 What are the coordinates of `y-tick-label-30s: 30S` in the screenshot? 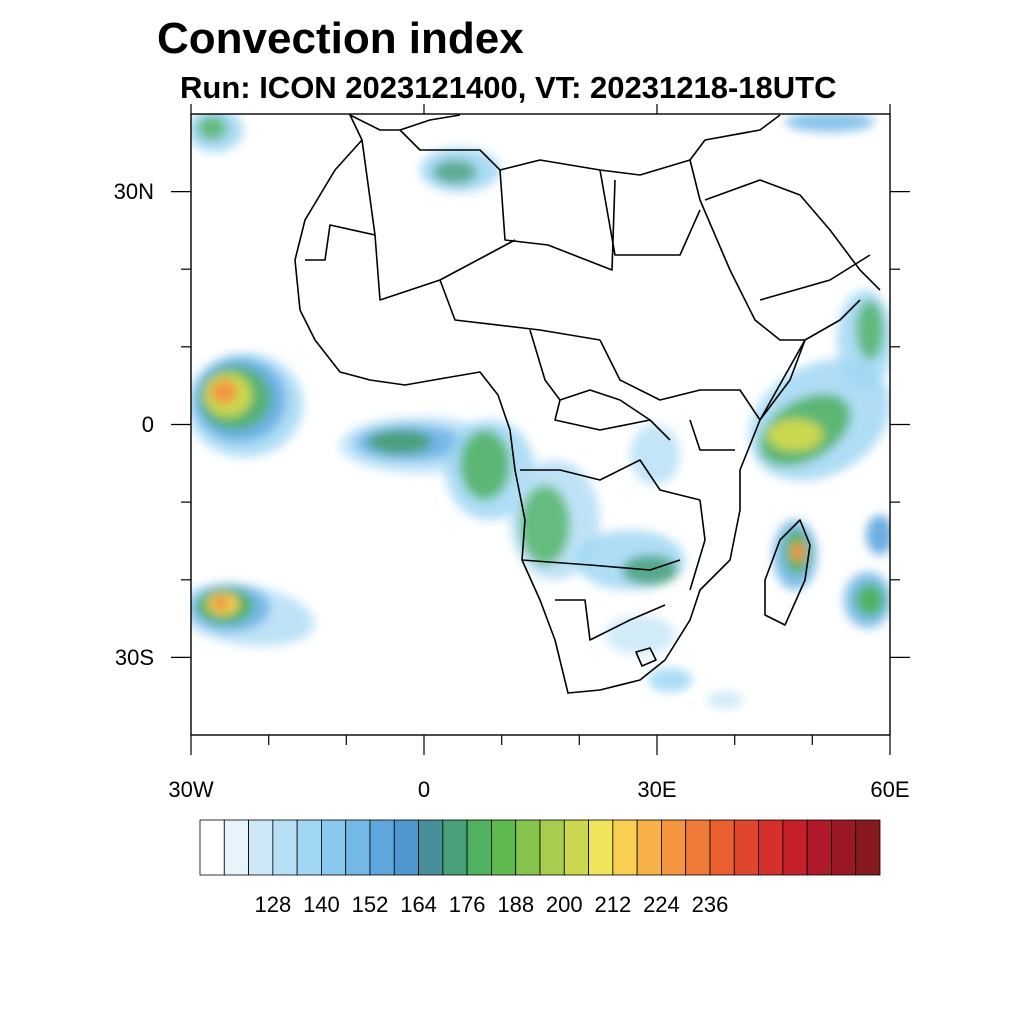 It's located at (134, 657).